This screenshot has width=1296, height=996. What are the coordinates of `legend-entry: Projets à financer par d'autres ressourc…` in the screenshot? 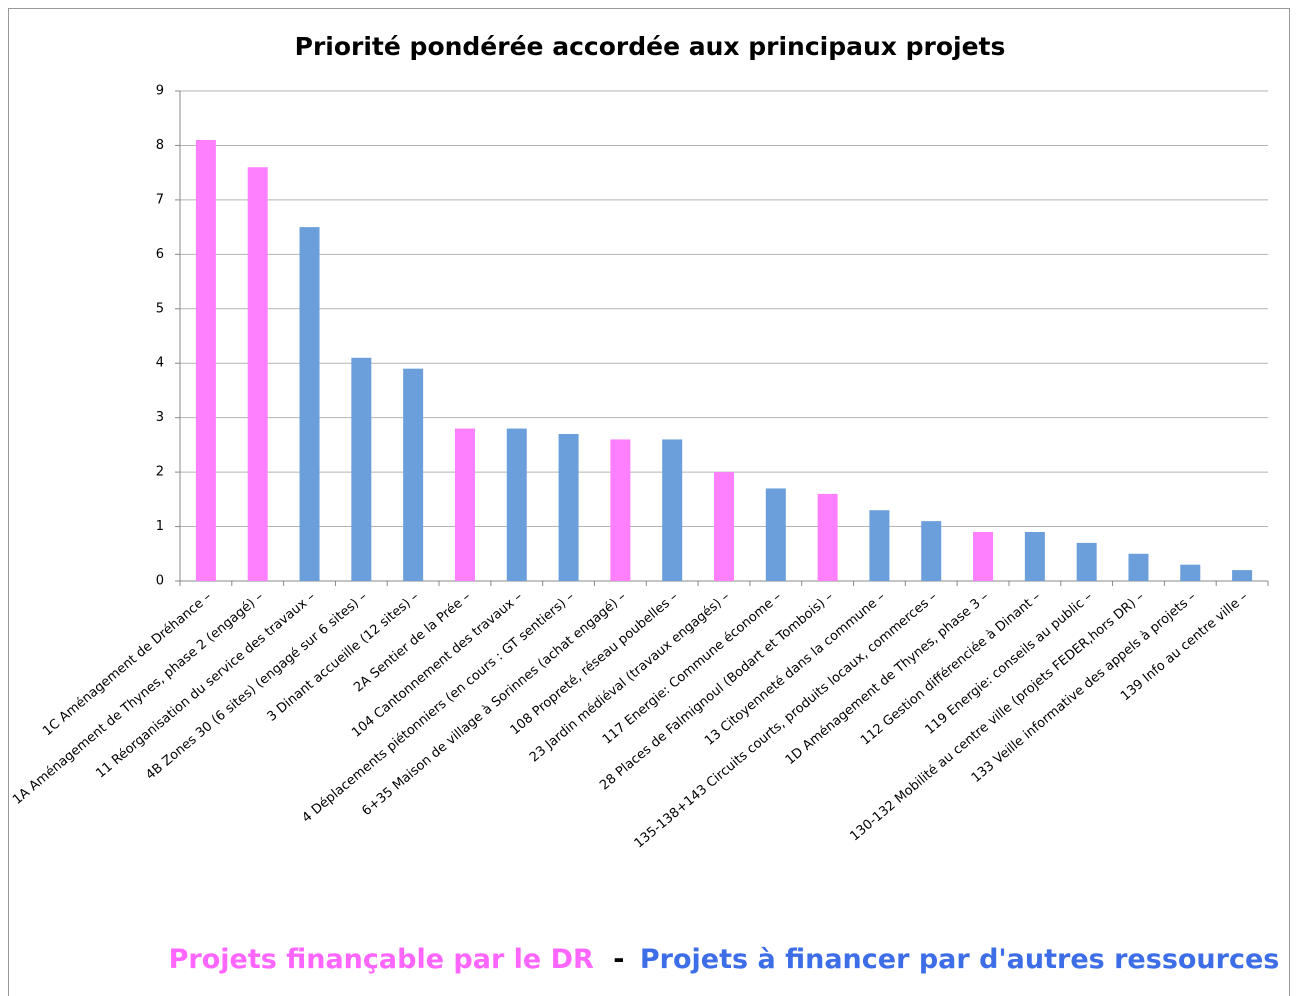 It's located at (959, 959).